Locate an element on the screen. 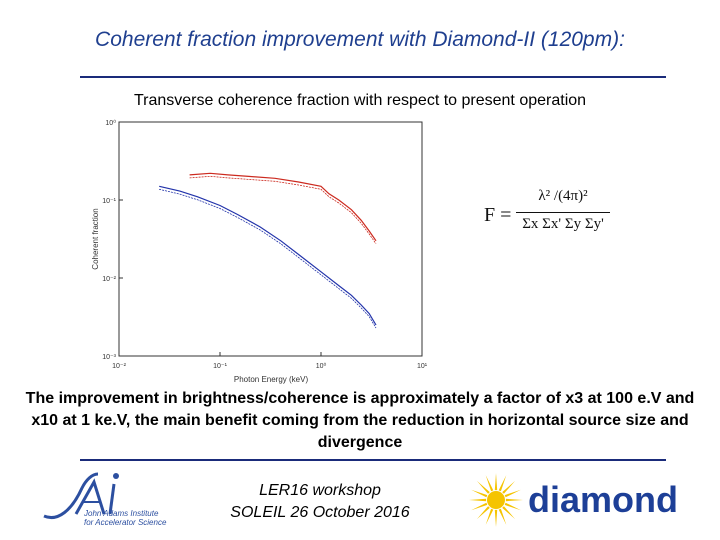 Image resolution: width=720 pixels, height=540 pixels. diamond-logo: diamond is located at coordinates (572, 500).